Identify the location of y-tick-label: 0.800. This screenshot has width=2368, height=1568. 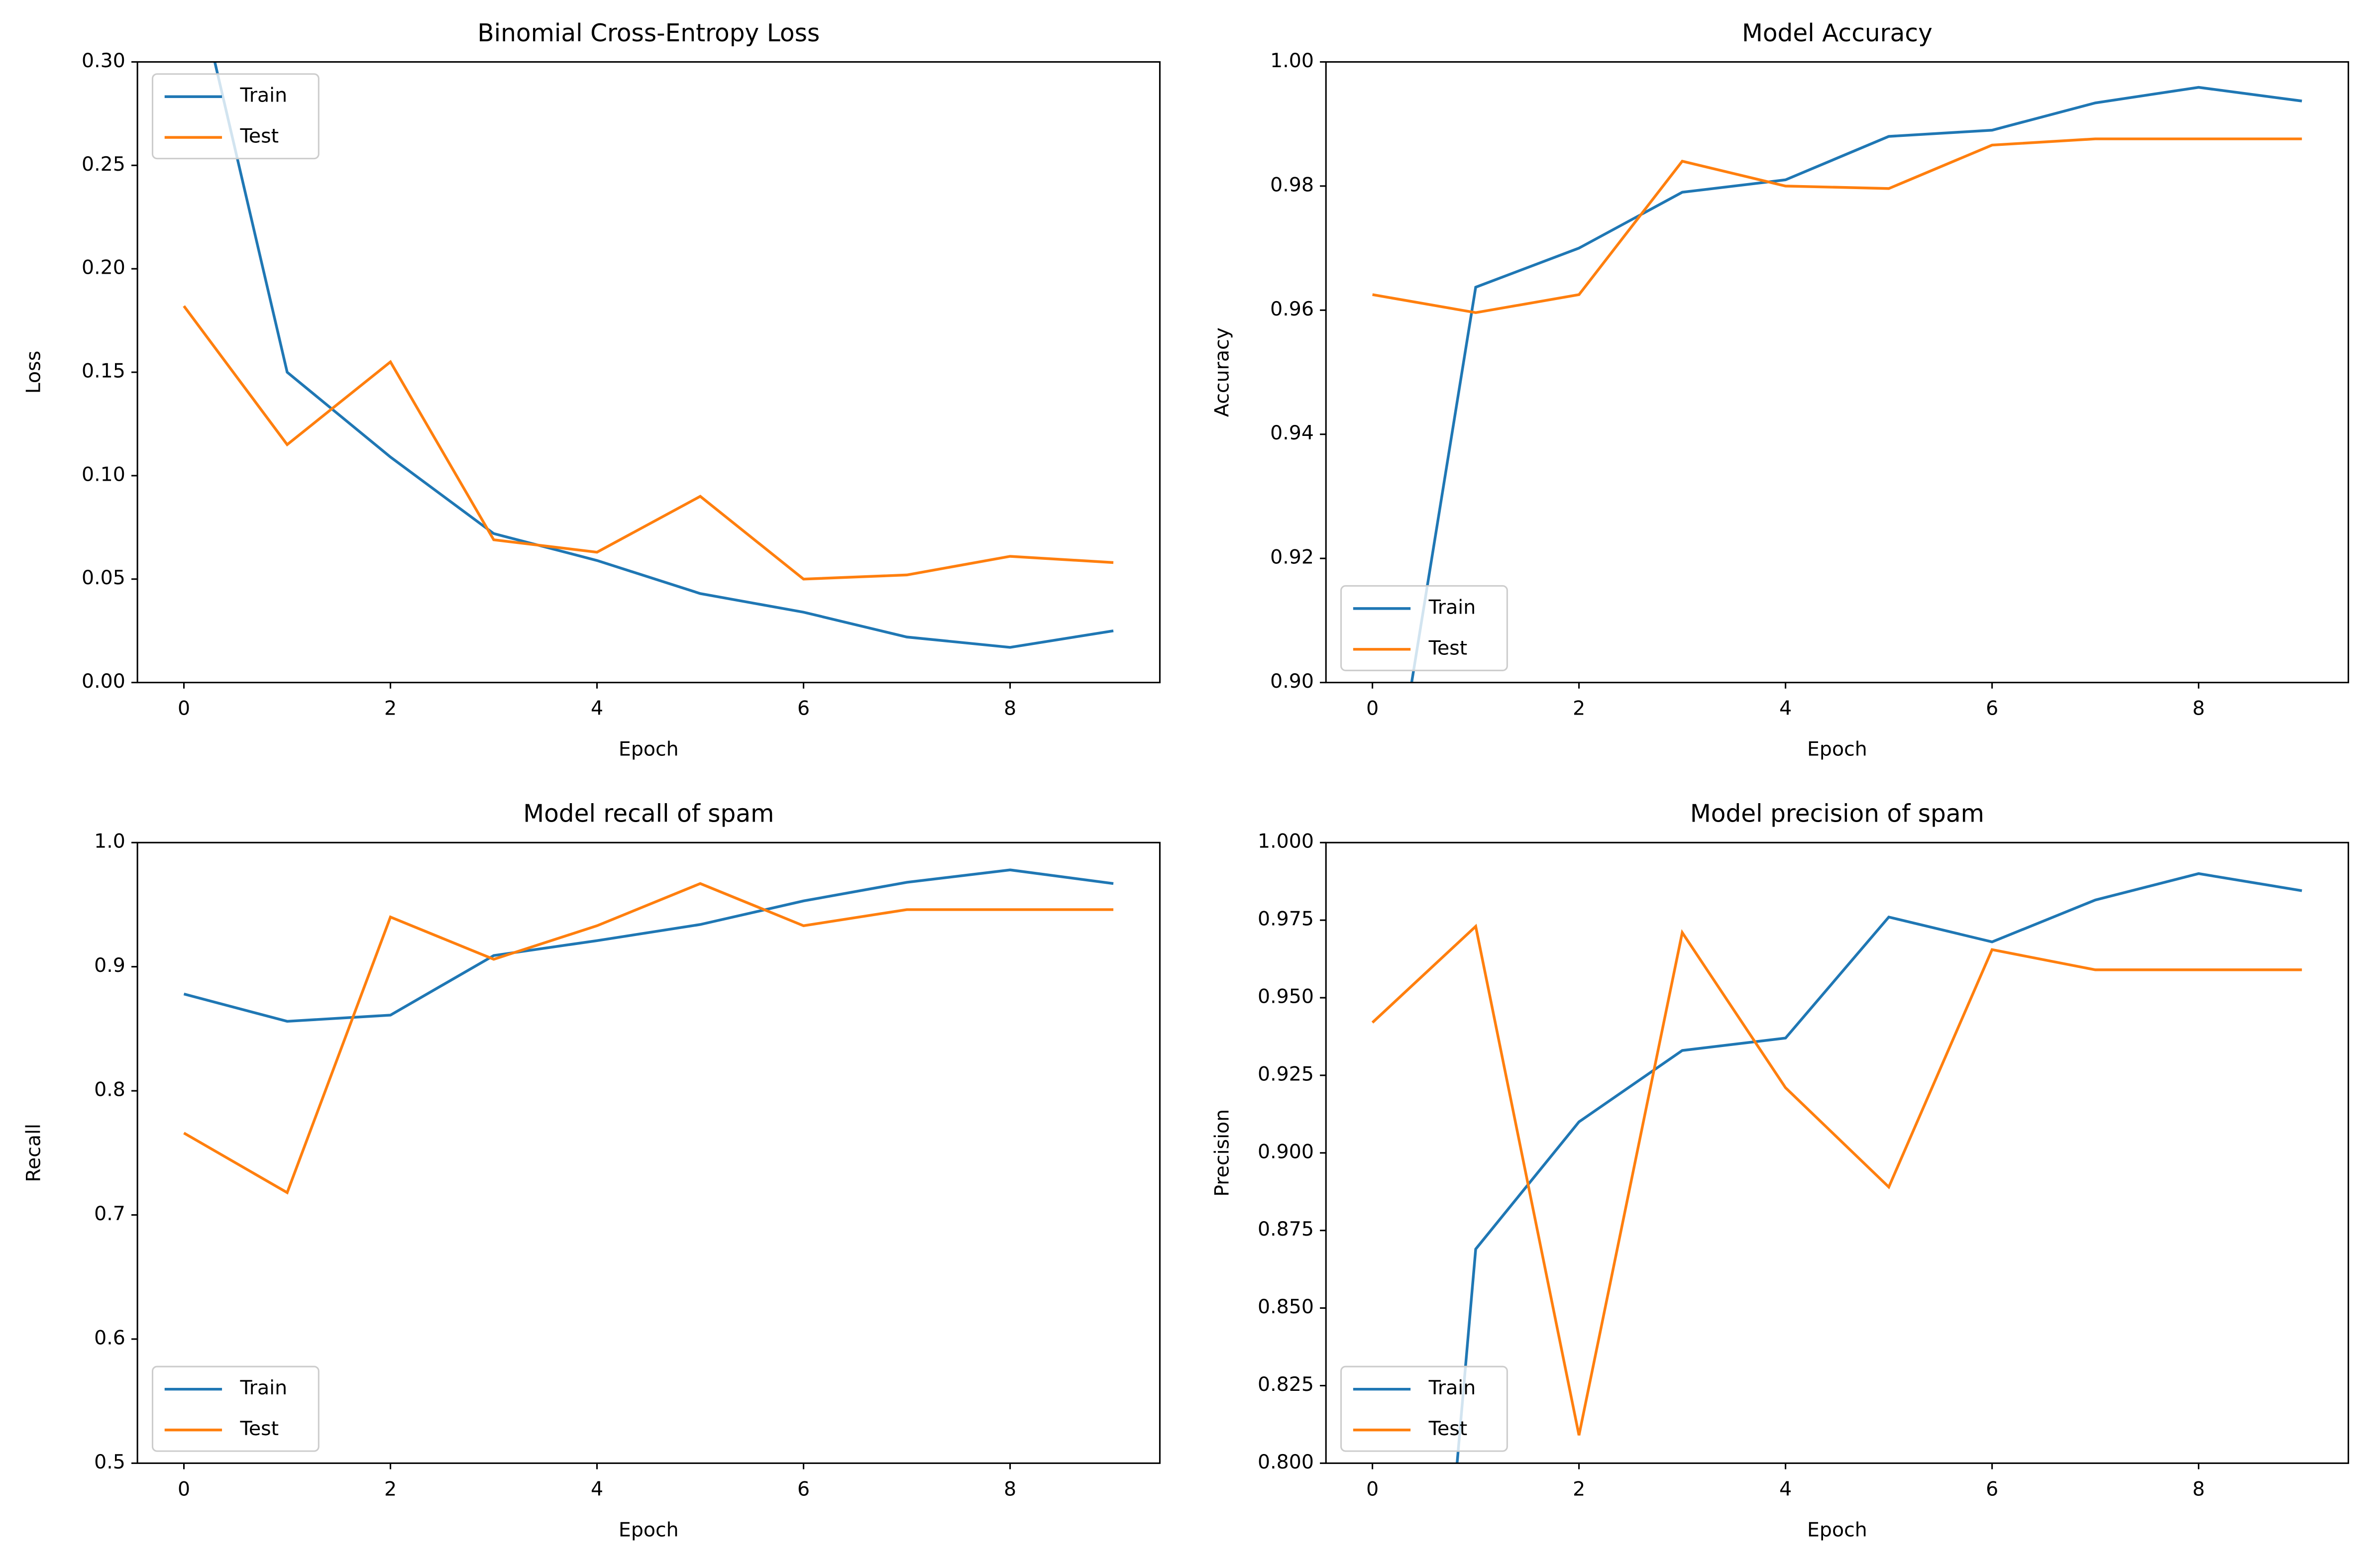
(1286, 1462).